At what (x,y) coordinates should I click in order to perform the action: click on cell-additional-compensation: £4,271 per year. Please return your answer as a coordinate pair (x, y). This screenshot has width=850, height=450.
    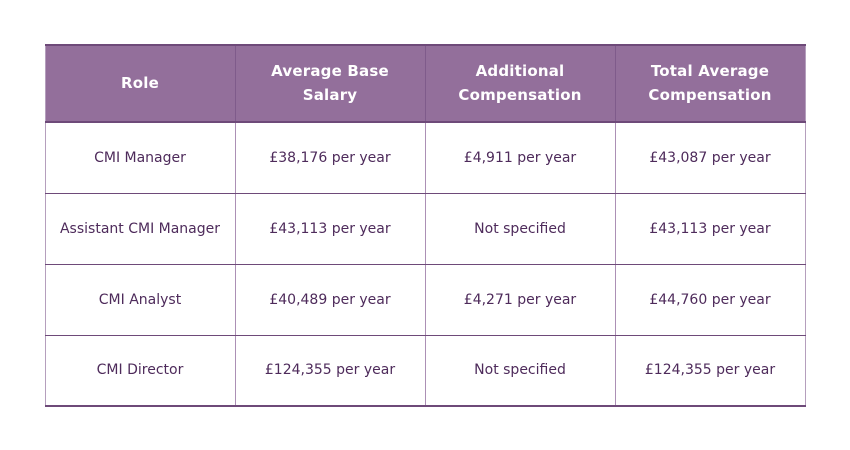
    Looking at the image, I should click on (519, 300).